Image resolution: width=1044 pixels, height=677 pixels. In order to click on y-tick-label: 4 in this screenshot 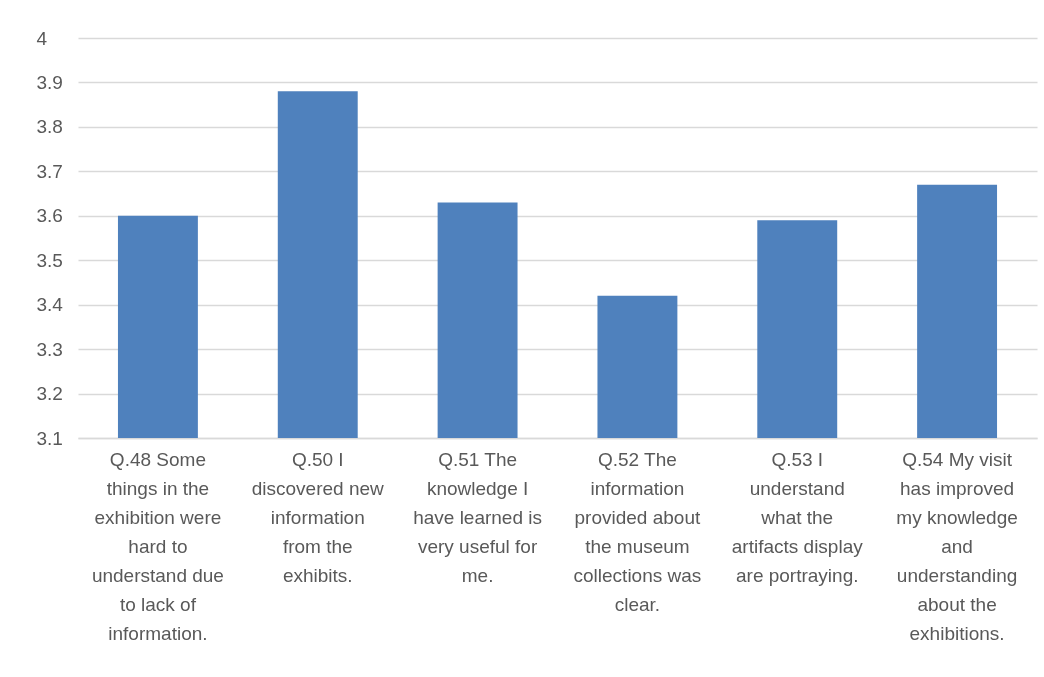, I will do `click(42, 38)`.